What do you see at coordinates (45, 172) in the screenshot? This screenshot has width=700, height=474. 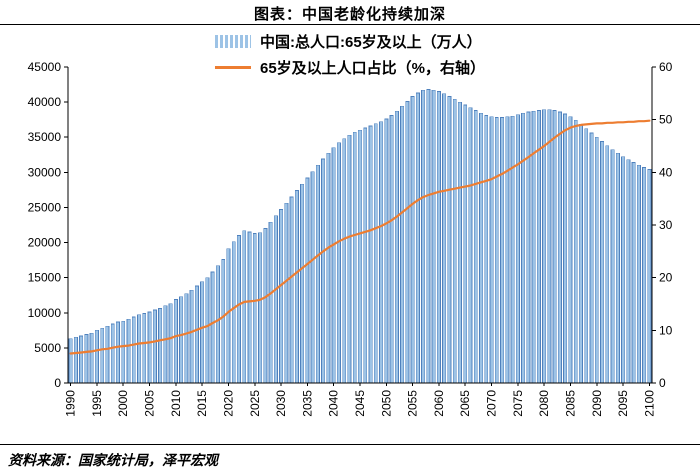 I see `left-axis-tick-label: 30000` at bounding box center [45, 172].